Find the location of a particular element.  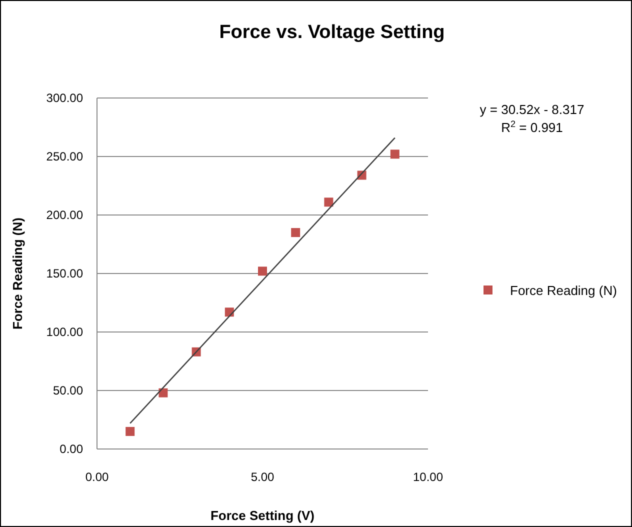

chart-title: Force vs. Voltage Setting is located at coordinates (332, 32).